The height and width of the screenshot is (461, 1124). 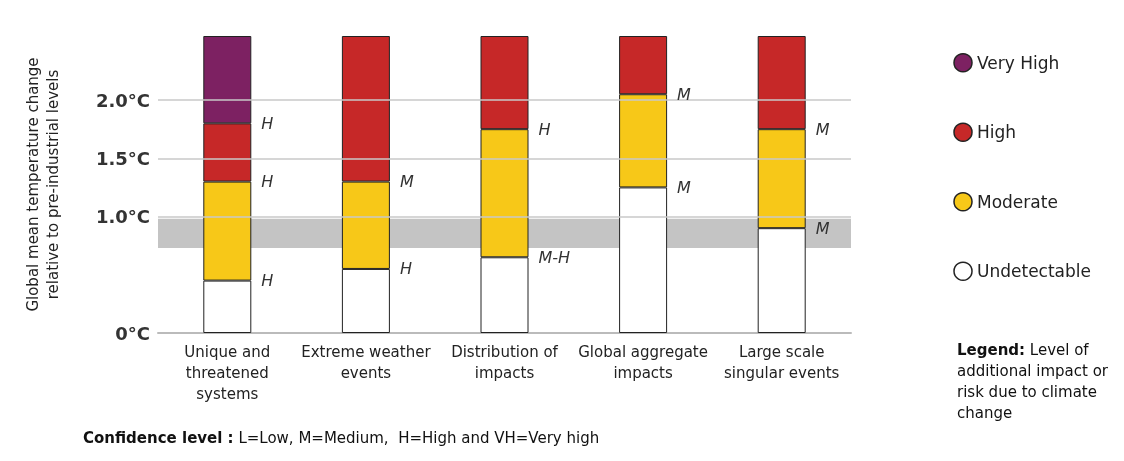 I want to click on legend-label: Very High, so click(x=1018, y=62).